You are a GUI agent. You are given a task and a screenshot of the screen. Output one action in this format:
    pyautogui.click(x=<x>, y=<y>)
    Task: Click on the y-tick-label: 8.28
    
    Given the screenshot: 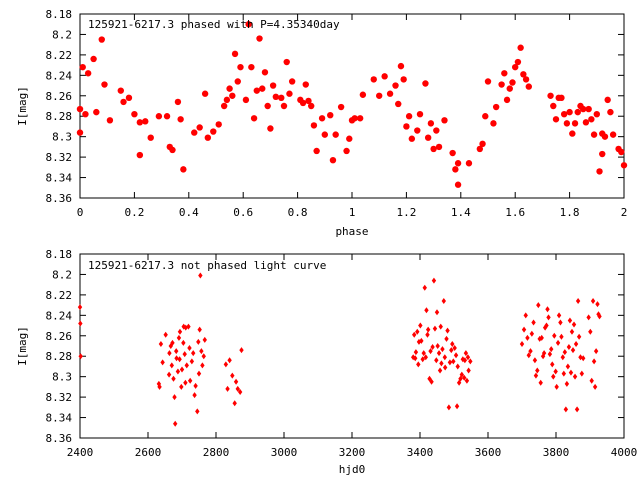 What is the action you would take?
    pyautogui.click(x=59, y=116)
    